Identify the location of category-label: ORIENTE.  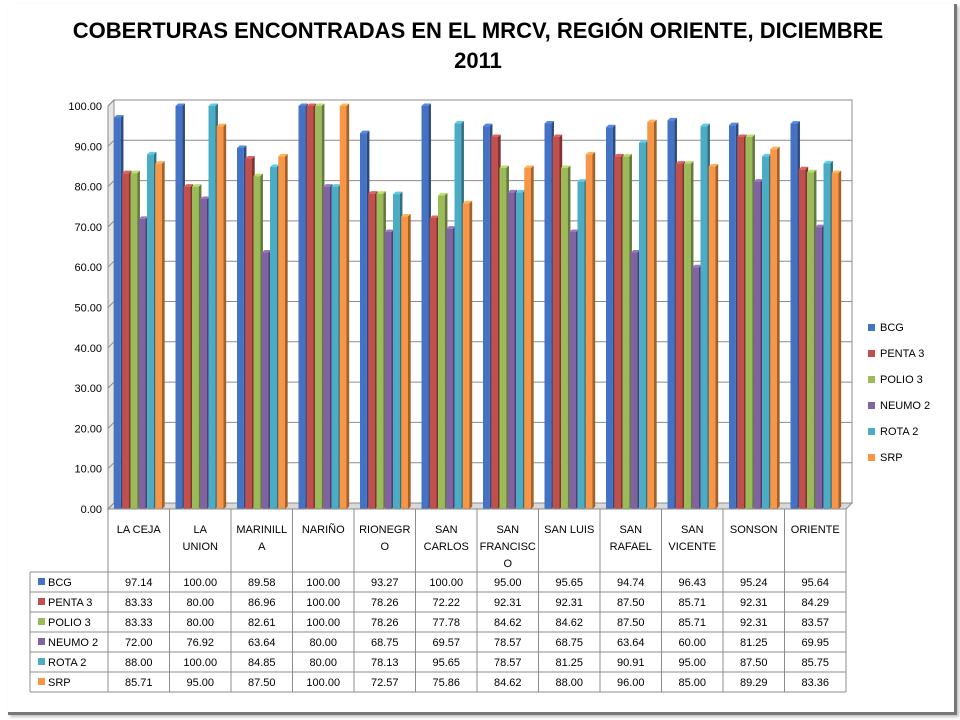
(815, 530).